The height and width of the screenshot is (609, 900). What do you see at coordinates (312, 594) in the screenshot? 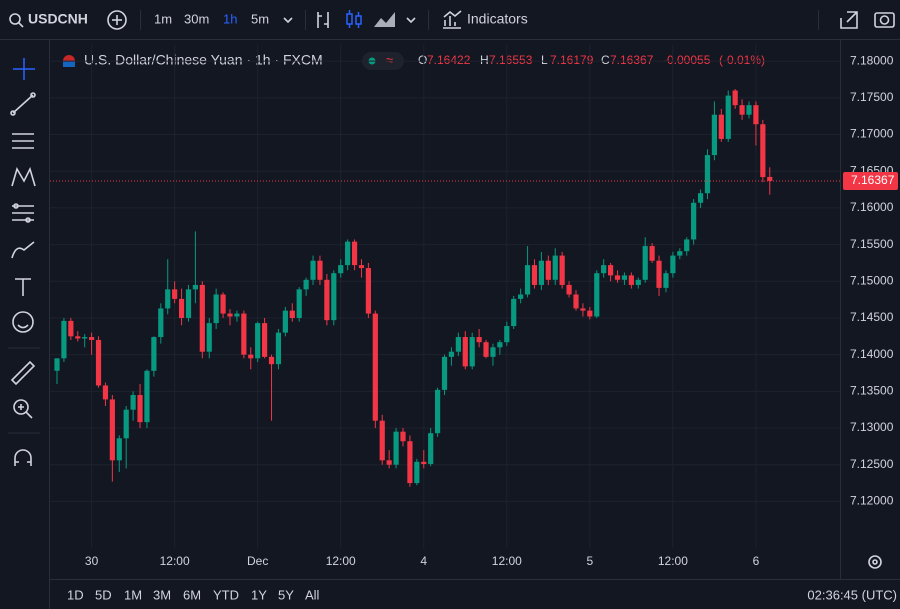
I see `range-button: All` at bounding box center [312, 594].